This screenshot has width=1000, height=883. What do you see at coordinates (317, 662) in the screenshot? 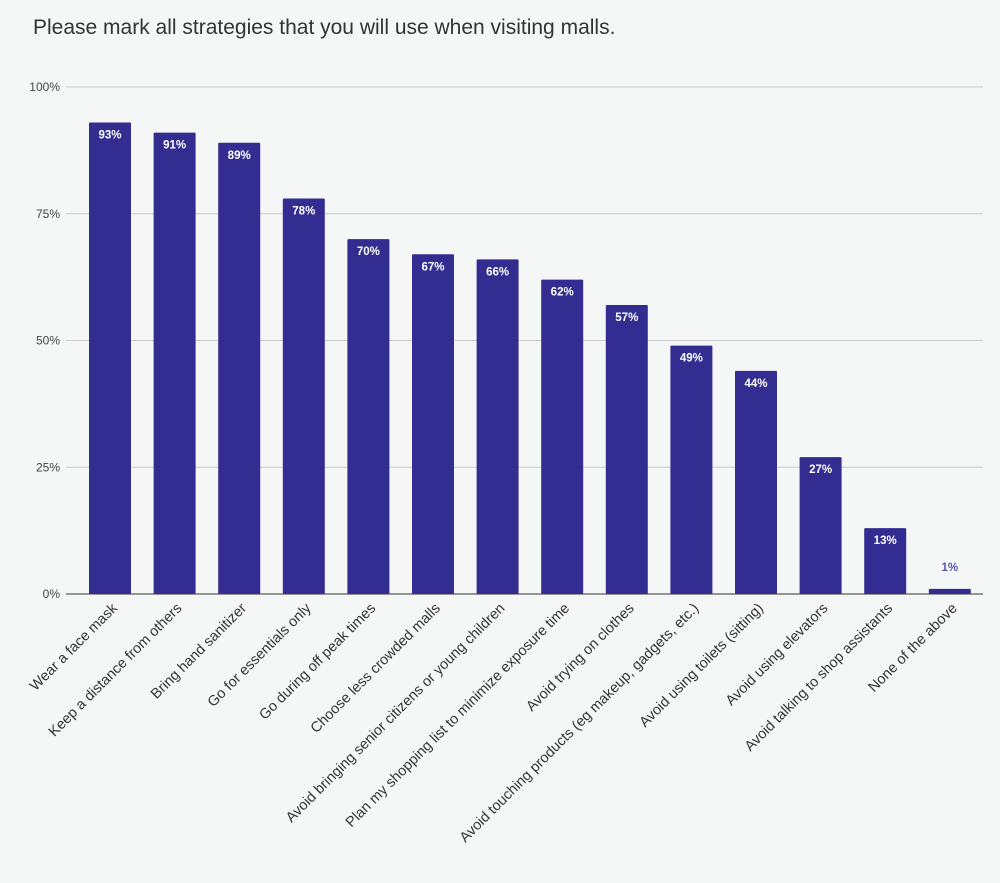
I see `category-label: Go during off peak times` at bounding box center [317, 662].